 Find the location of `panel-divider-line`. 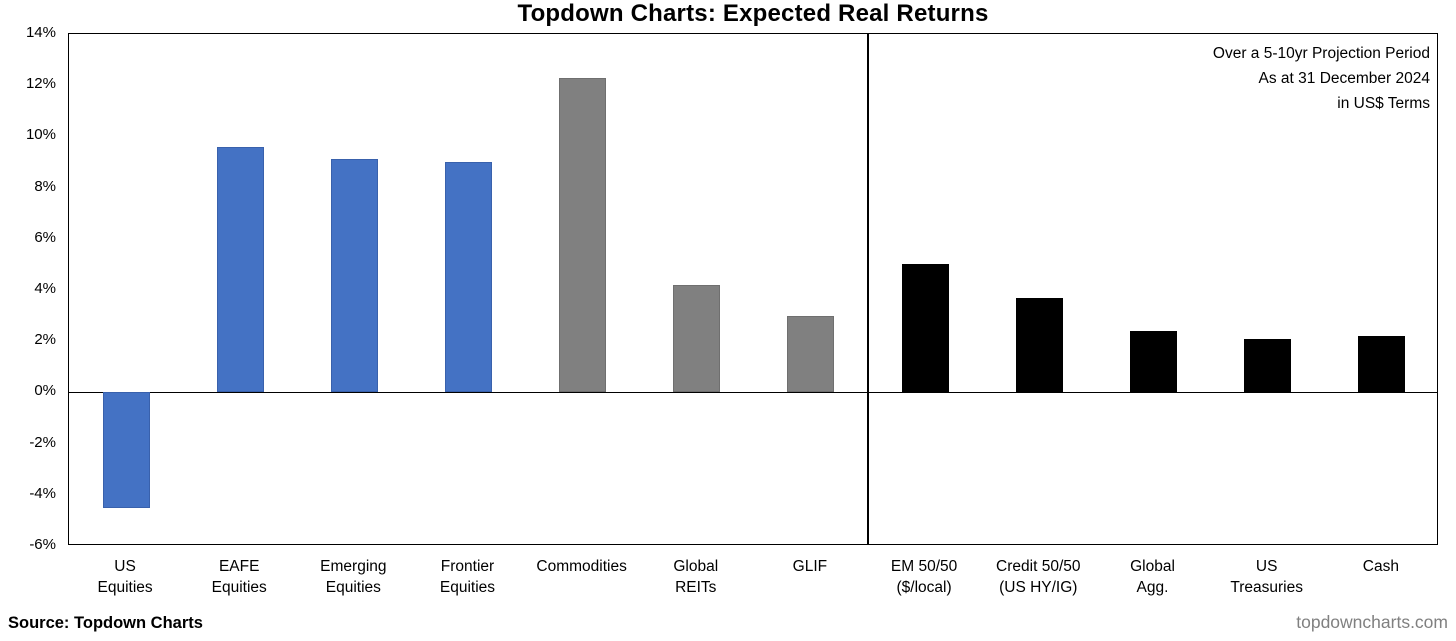

panel-divider-line is located at coordinates (868, 289).